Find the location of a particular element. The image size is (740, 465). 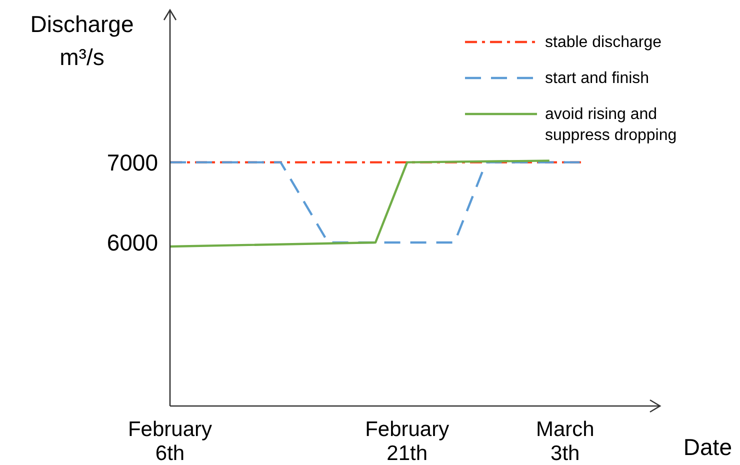

x-tick-label: February 6th is located at coordinates (170, 441).